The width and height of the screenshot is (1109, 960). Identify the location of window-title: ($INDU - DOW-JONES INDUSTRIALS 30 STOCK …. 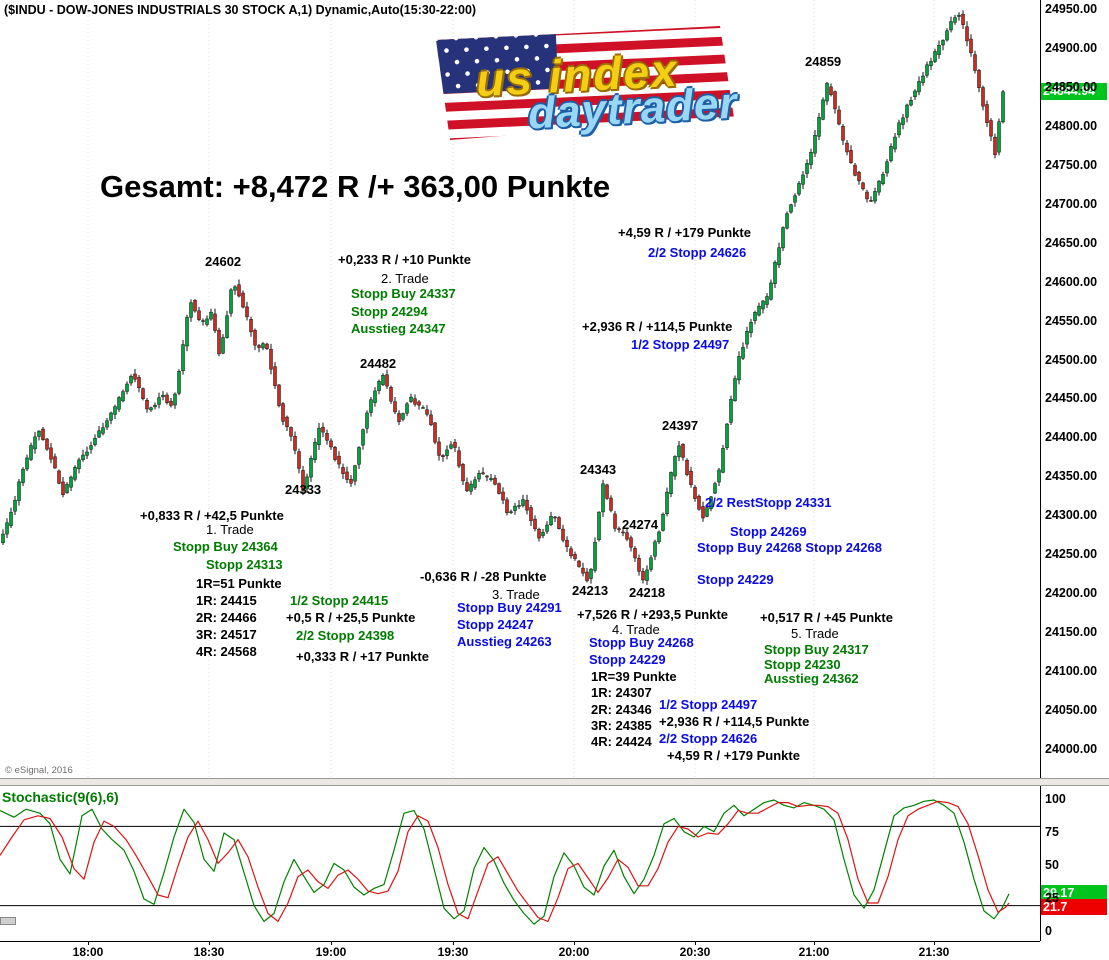
(240, 10).